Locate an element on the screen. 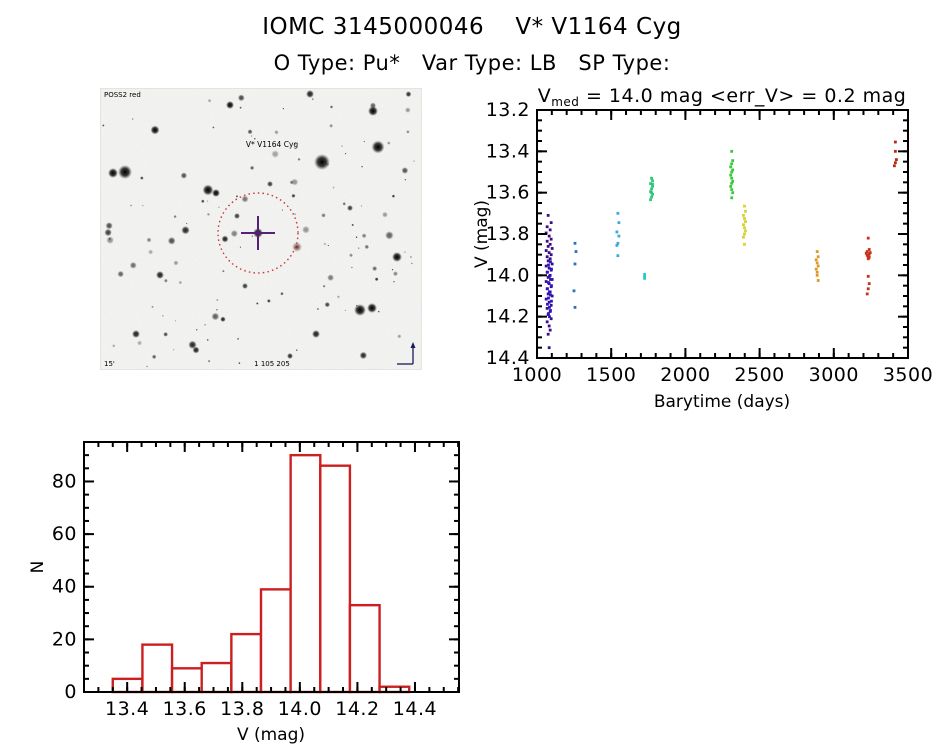 This screenshot has width=944, height=747. plot-frame is located at coordinates (722, 234).